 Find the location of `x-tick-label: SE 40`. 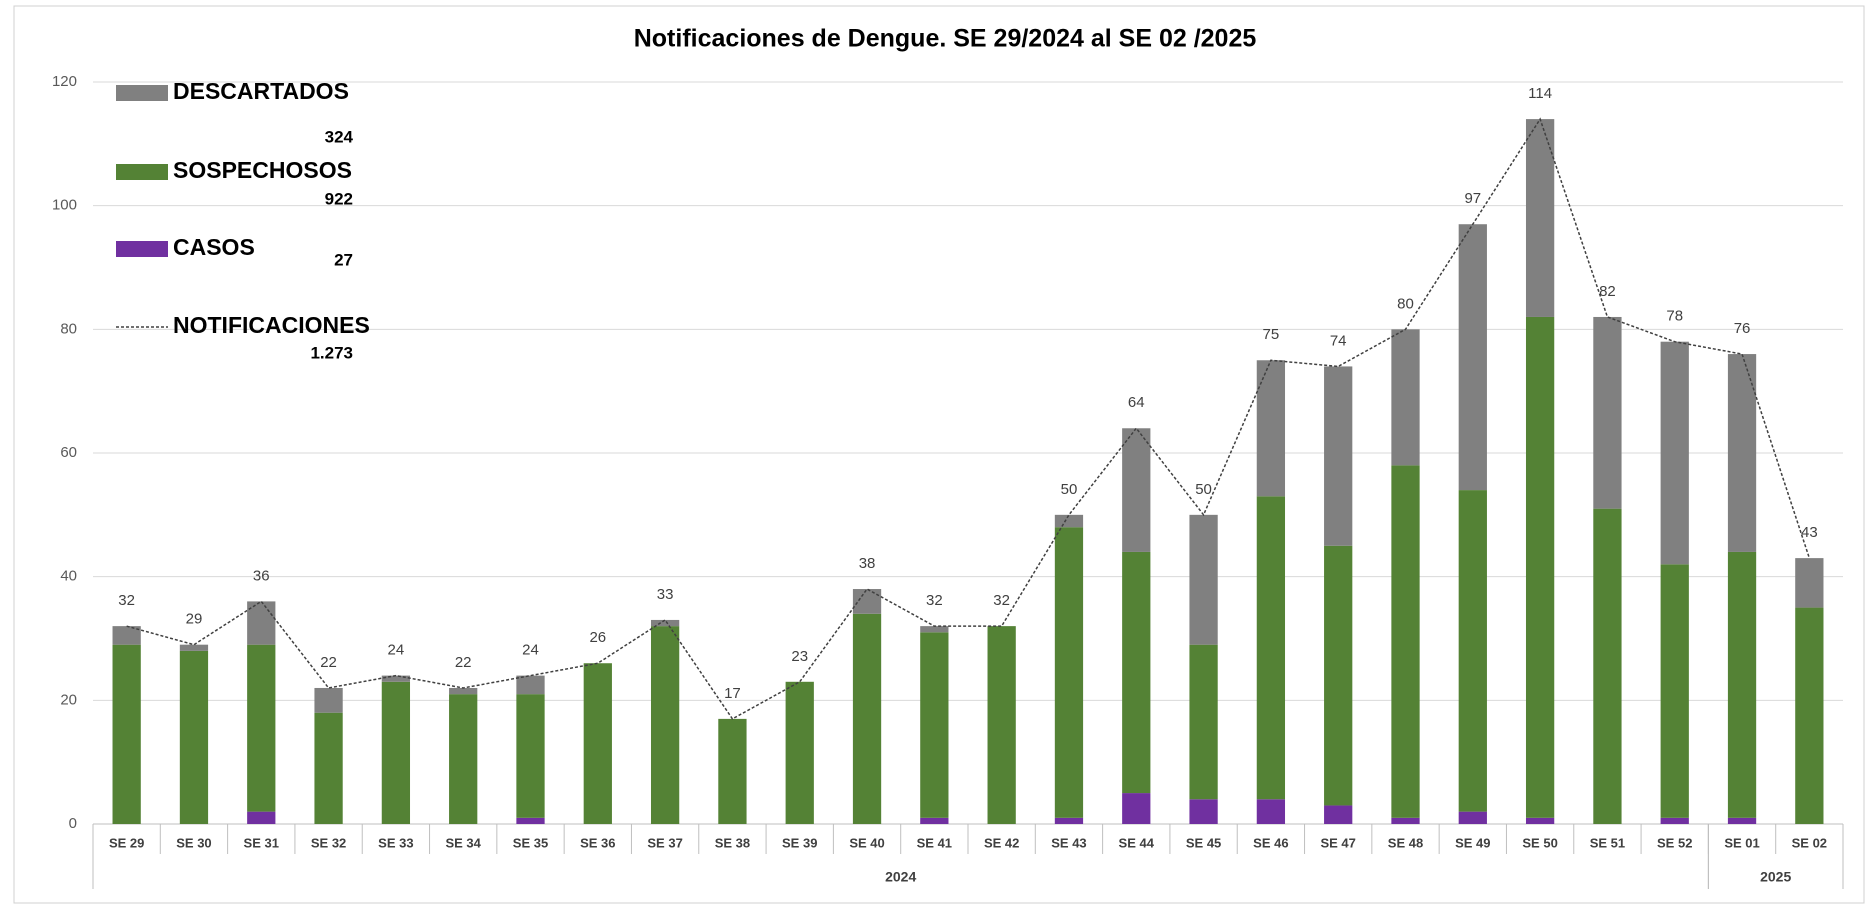

x-tick-label: SE 40 is located at coordinates (866, 842).